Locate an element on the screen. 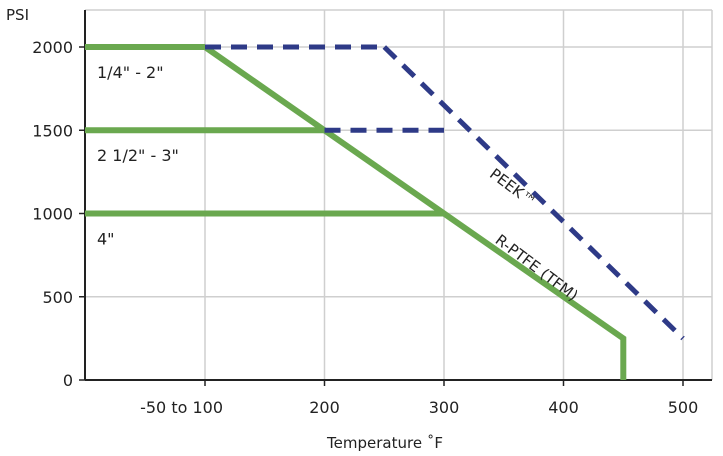 The width and height of the screenshot is (723, 456). x-tick-label: 400 is located at coordinates (563, 407).